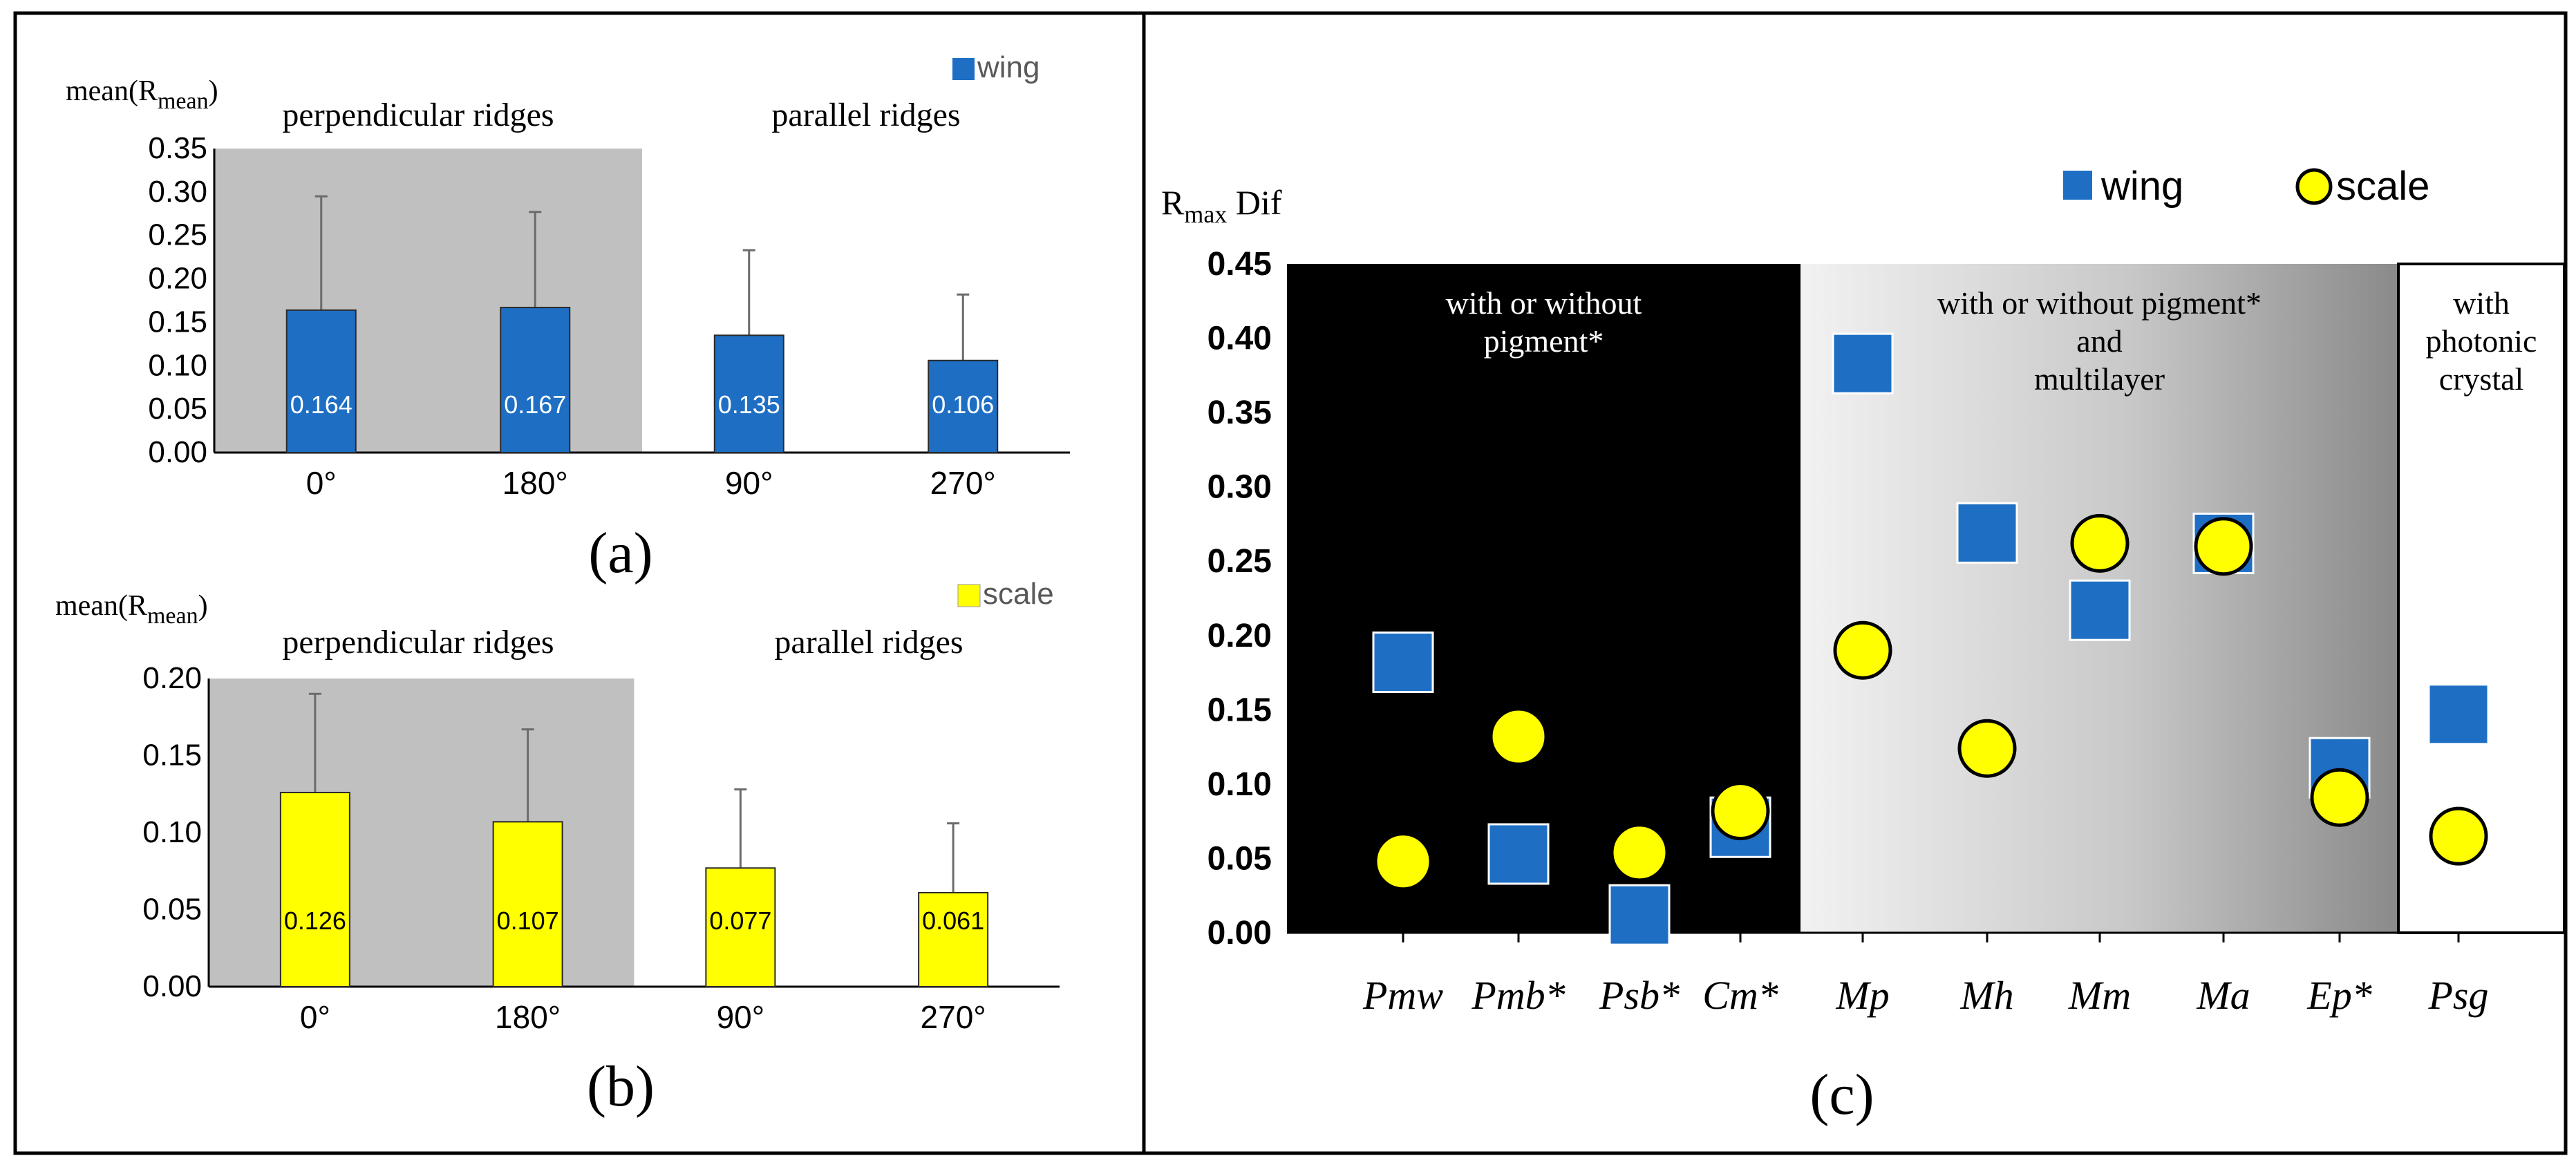  Describe the element at coordinates (2314, 186) in the screenshot. I see `legend-scale-circle-icon` at that location.